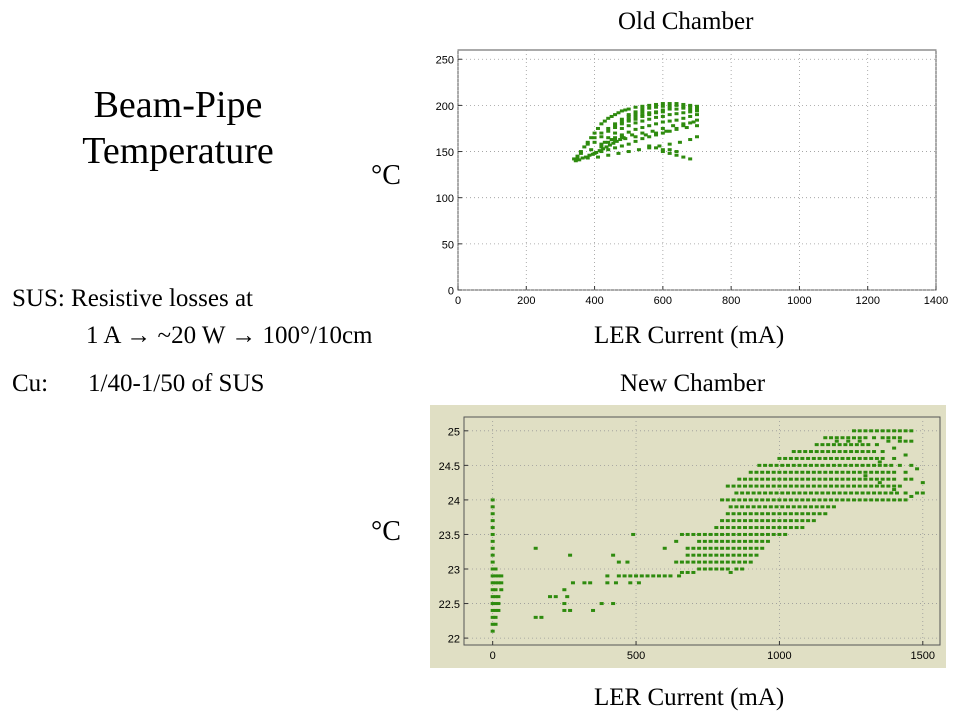 The height and width of the screenshot is (720, 960). I want to click on y-tick-label: 100, so click(445, 199).